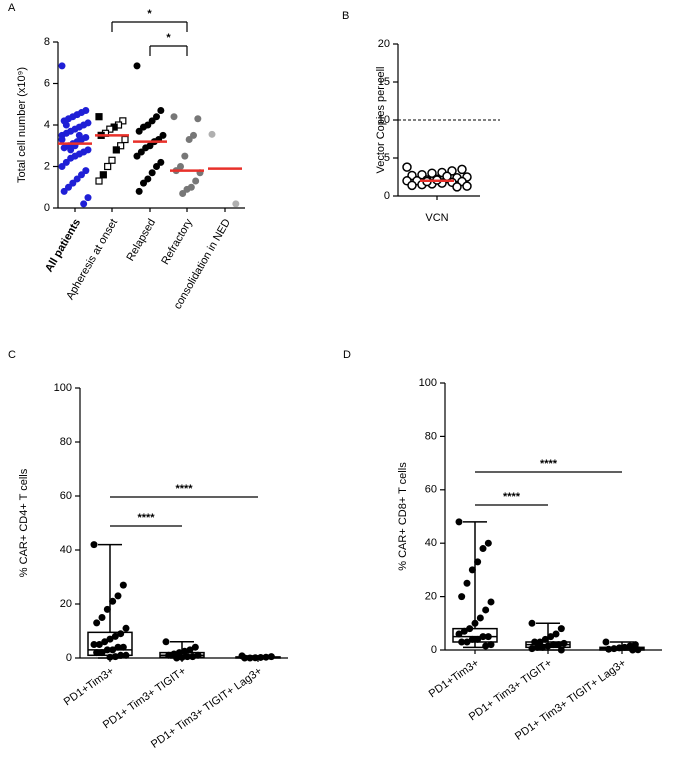 The image size is (685, 777). I want to click on y-tick-label: 80, so click(66, 442).